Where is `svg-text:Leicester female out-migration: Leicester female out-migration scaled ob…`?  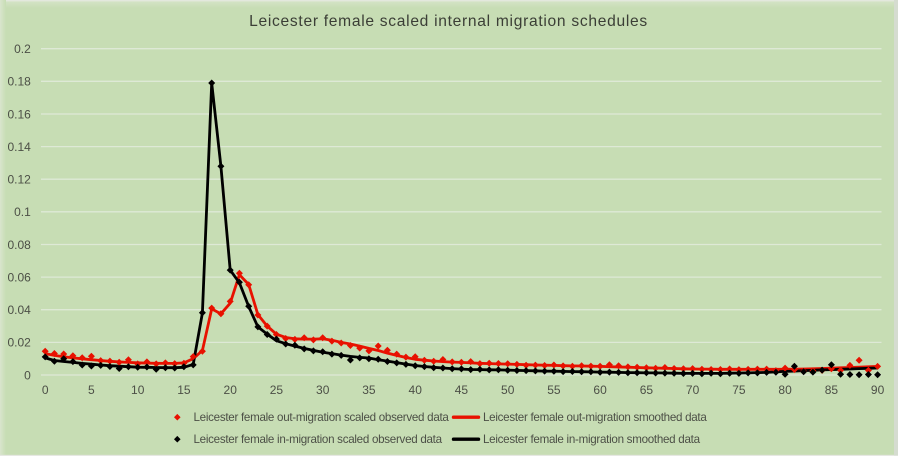 svg-text:Leicester female out-migration: Leicester female out-migration scaled ob… is located at coordinates (322, 417).